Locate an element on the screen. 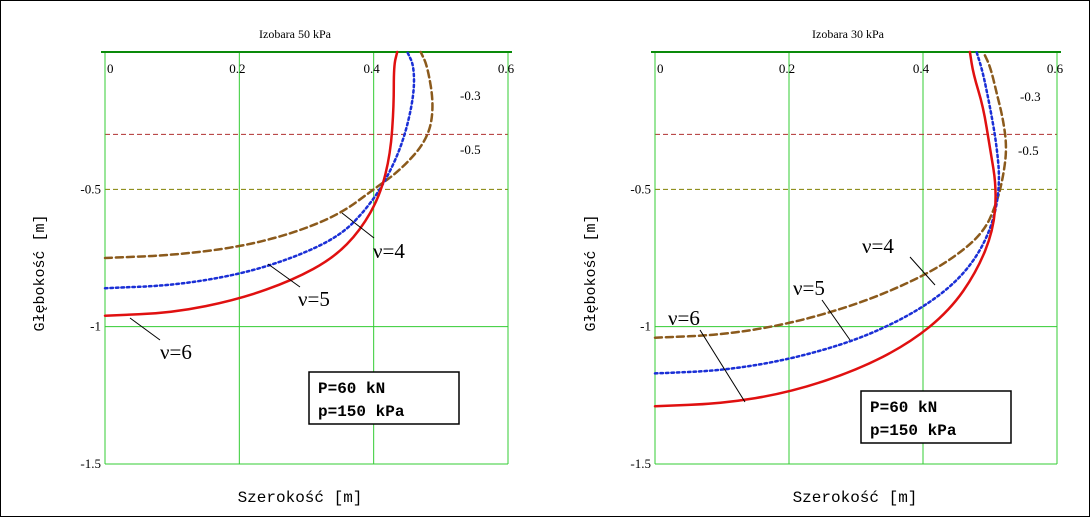 The height and width of the screenshot is (517, 1090). series-line-ν=6 is located at coordinates (251, 183).